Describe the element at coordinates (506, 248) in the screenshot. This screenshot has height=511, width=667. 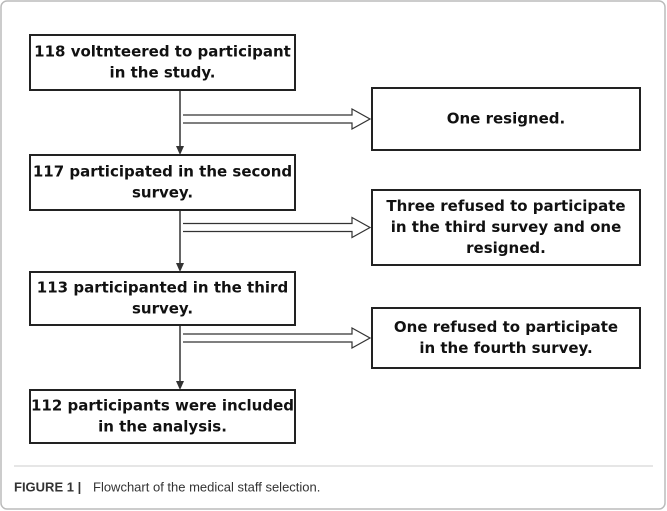
I see `exclusion-box-text: resigned.` at that location.